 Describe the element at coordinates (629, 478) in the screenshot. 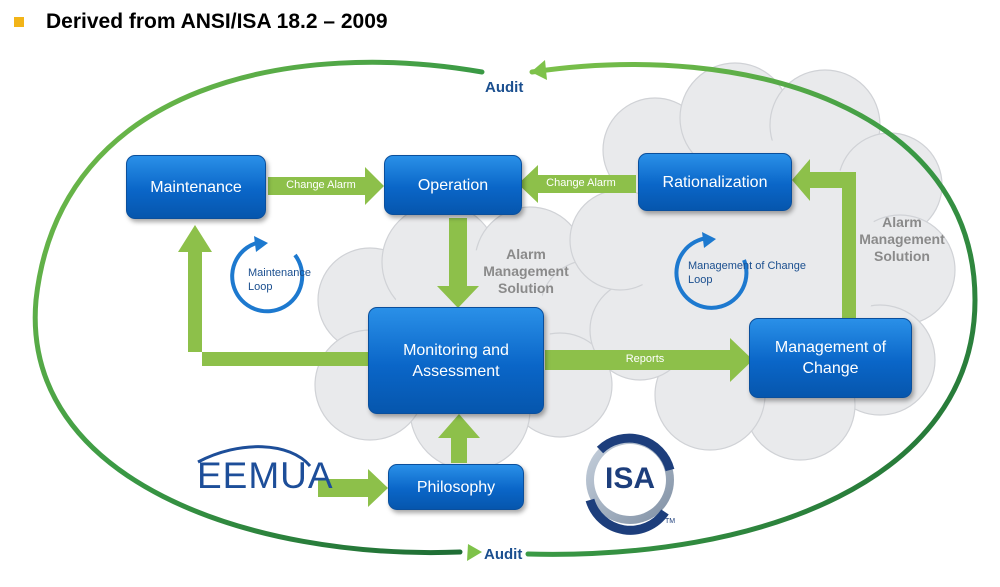

I see `isa-logo-text: ISA` at that location.